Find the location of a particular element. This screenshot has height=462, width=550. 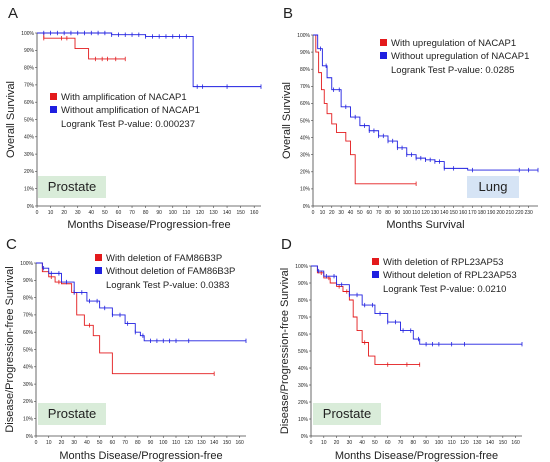

panel-letter: D is located at coordinates (286, 244).